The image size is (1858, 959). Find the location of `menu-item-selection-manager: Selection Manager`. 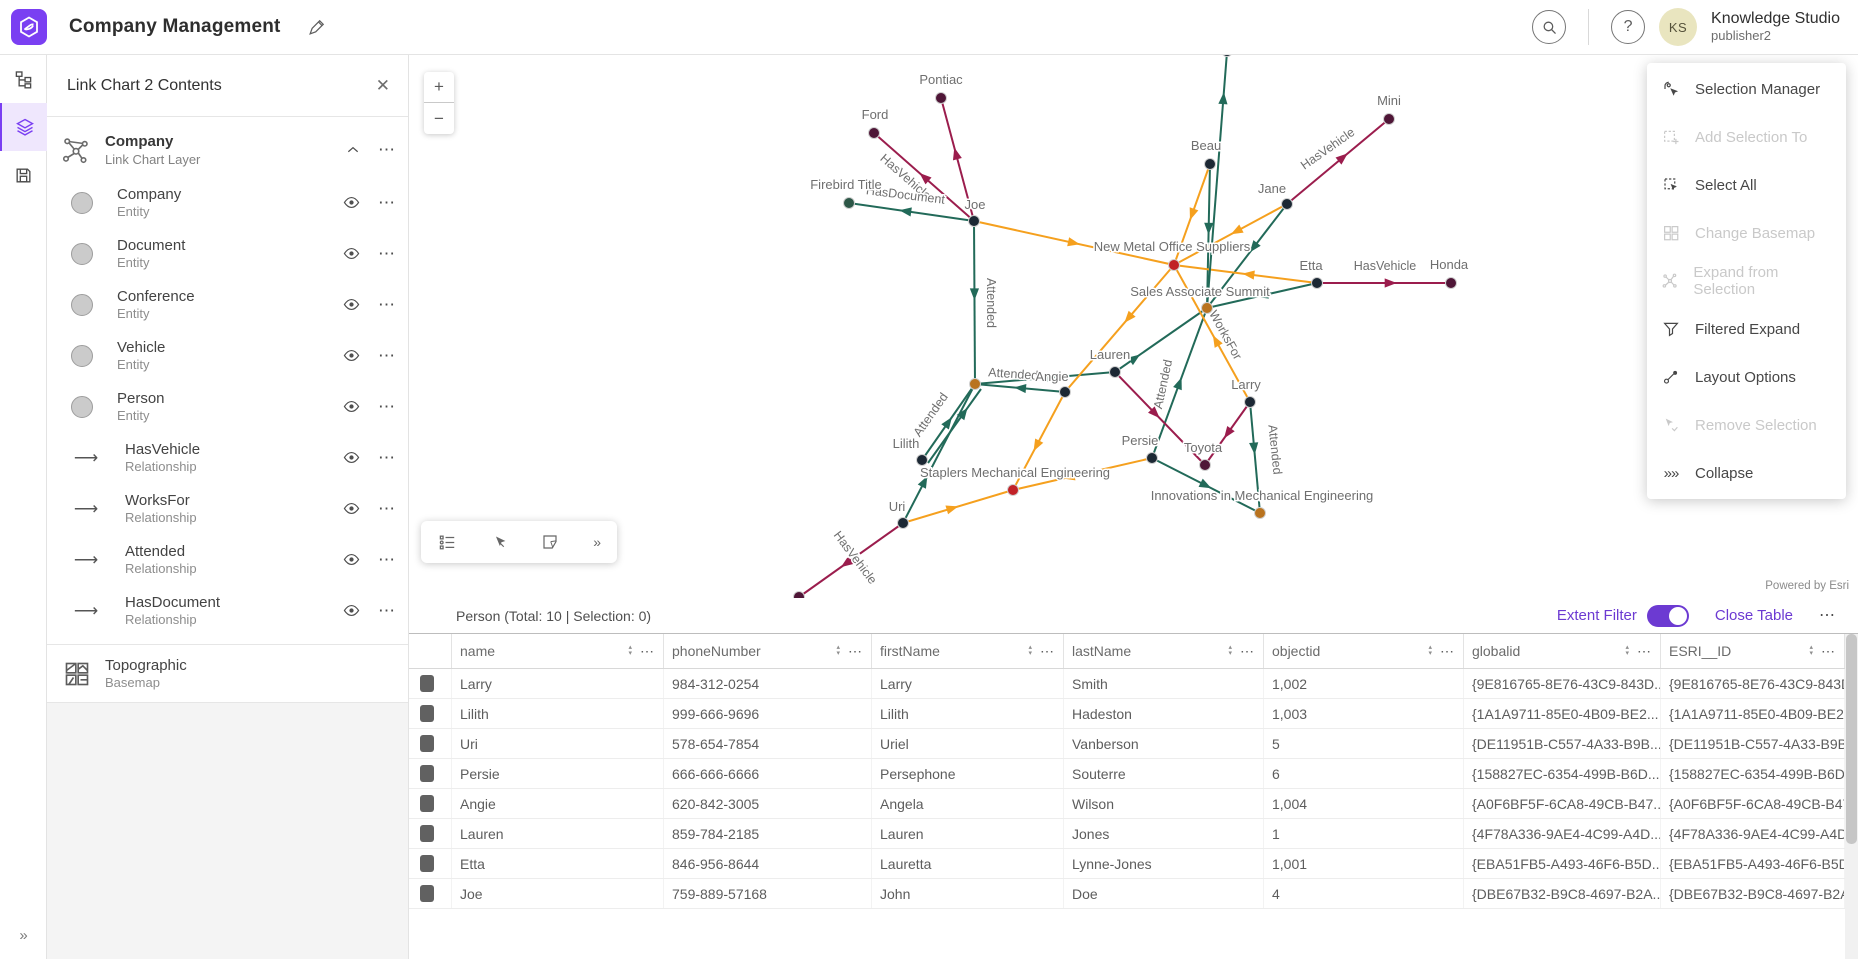

menu-item-selection-manager: Selection Manager is located at coordinates (1746, 89).